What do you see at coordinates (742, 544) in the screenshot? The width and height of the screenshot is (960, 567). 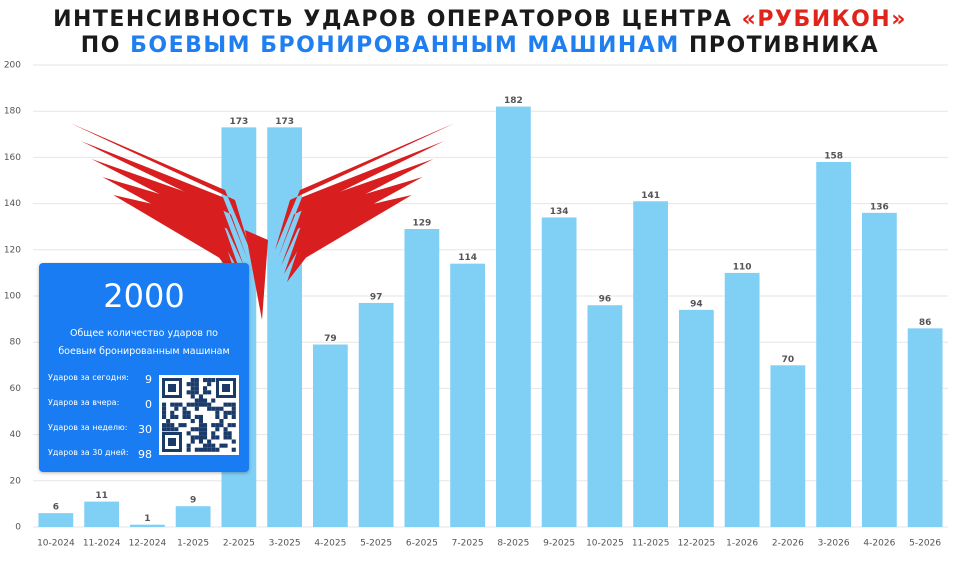 I see `x-tick-label: 1-2026` at bounding box center [742, 544].